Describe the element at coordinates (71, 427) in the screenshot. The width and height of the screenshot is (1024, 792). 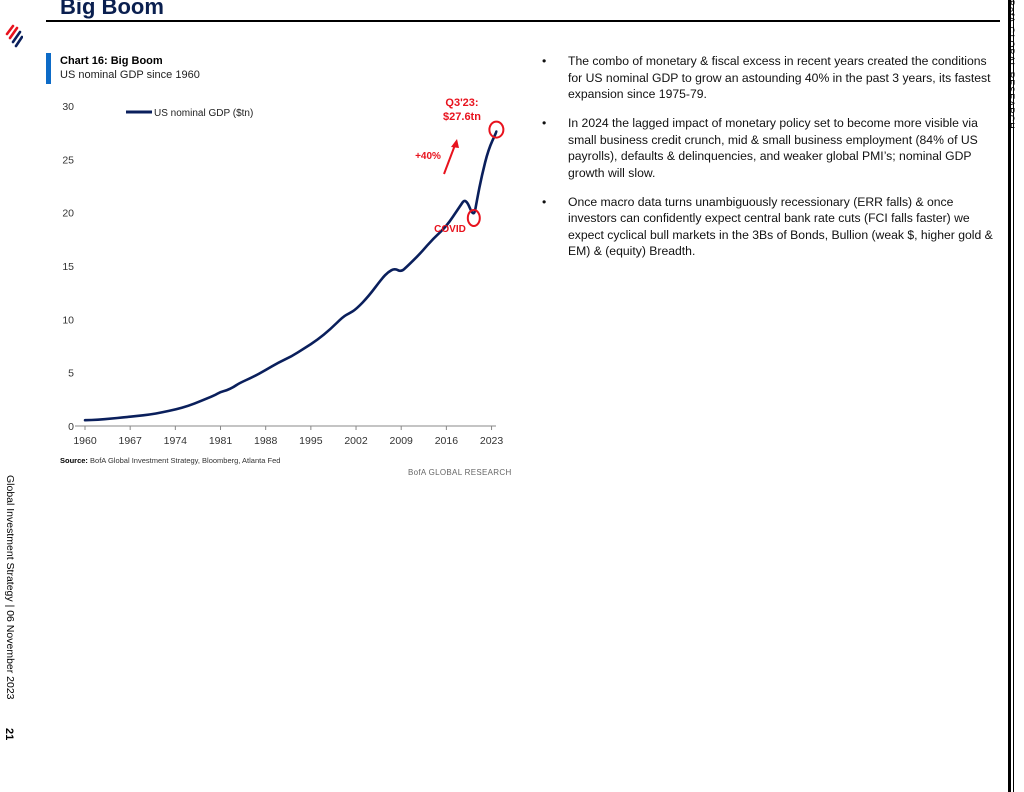
I see `y-tick-label: 0` at that location.